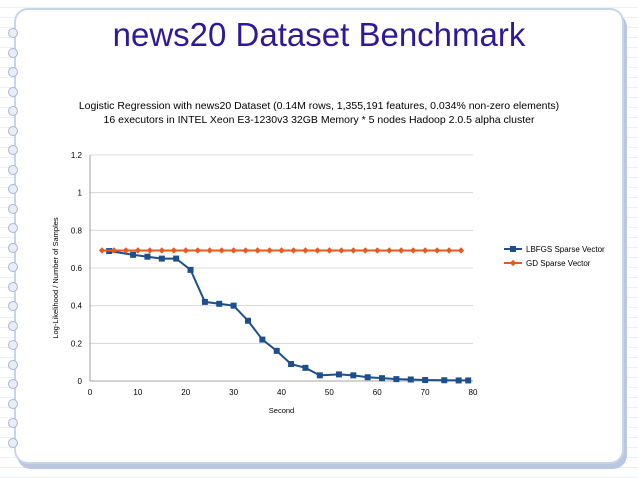 The image size is (638, 478). Describe the element at coordinates (473, 392) in the screenshot. I see `x-tick-label: 80` at that location.